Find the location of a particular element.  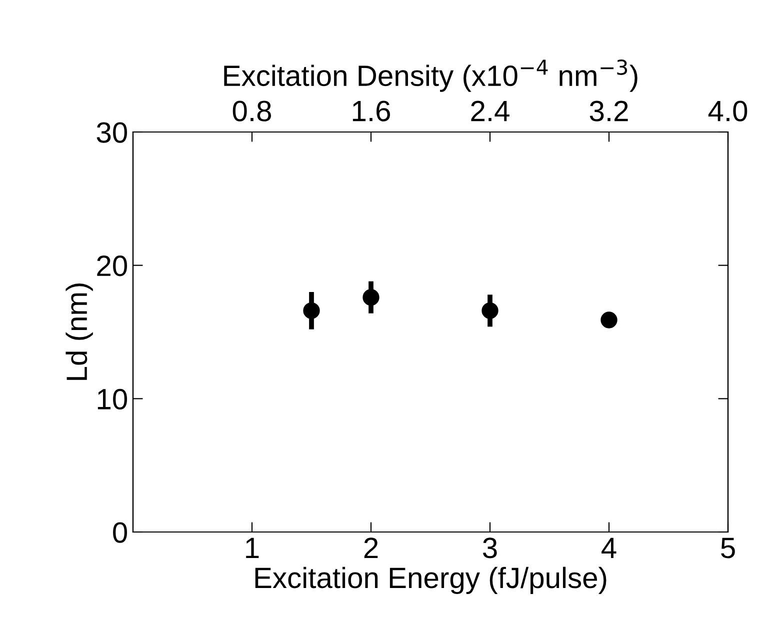

x2-axis-title: Excitation Density (x10$^{−4}$ nm$^{−3}$) is located at coordinates (431, 76).